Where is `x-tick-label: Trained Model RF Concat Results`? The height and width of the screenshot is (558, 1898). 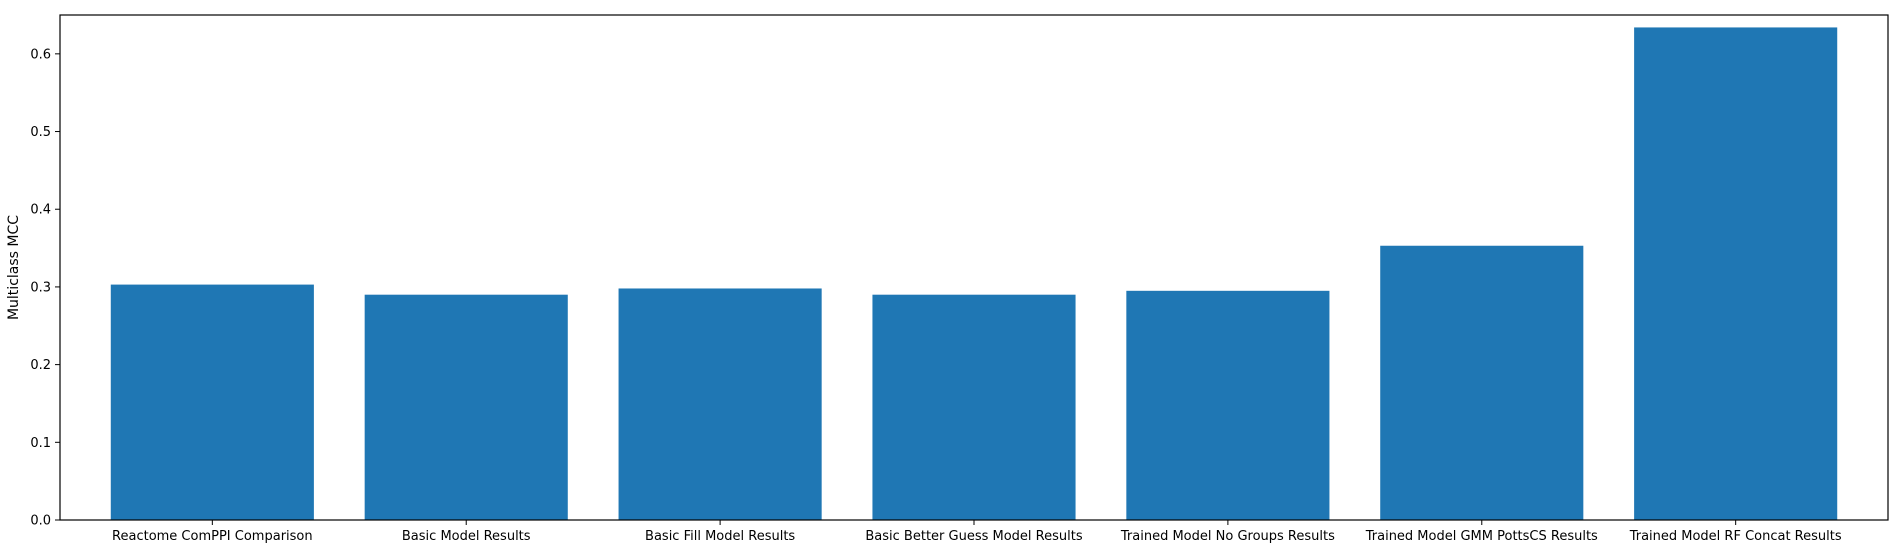
x-tick-label: Trained Model RF Concat Results is located at coordinates (1735, 536).